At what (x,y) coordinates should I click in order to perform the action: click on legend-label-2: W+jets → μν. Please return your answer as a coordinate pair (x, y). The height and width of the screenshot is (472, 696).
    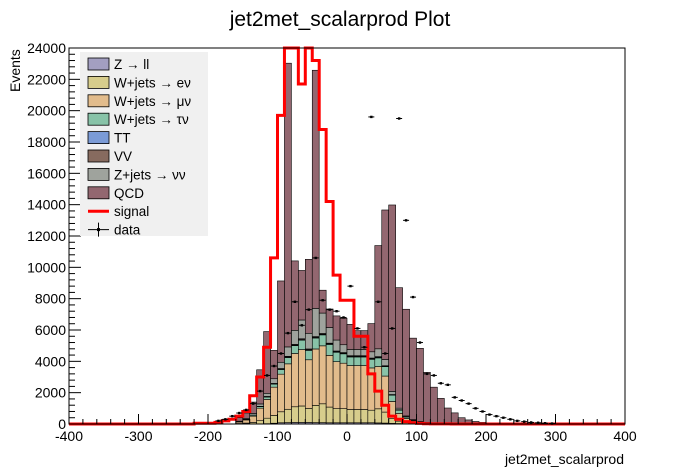
    Looking at the image, I should click on (152, 101).